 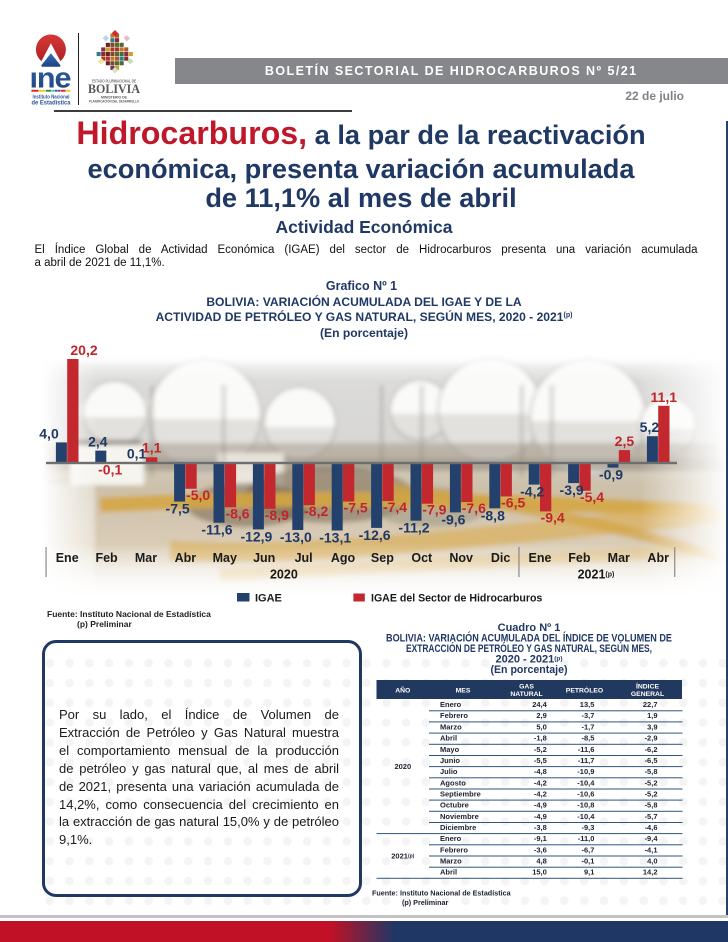 What do you see at coordinates (572, 490) in the screenshot?
I see `svg-text: -3,9` at bounding box center [572, 490].